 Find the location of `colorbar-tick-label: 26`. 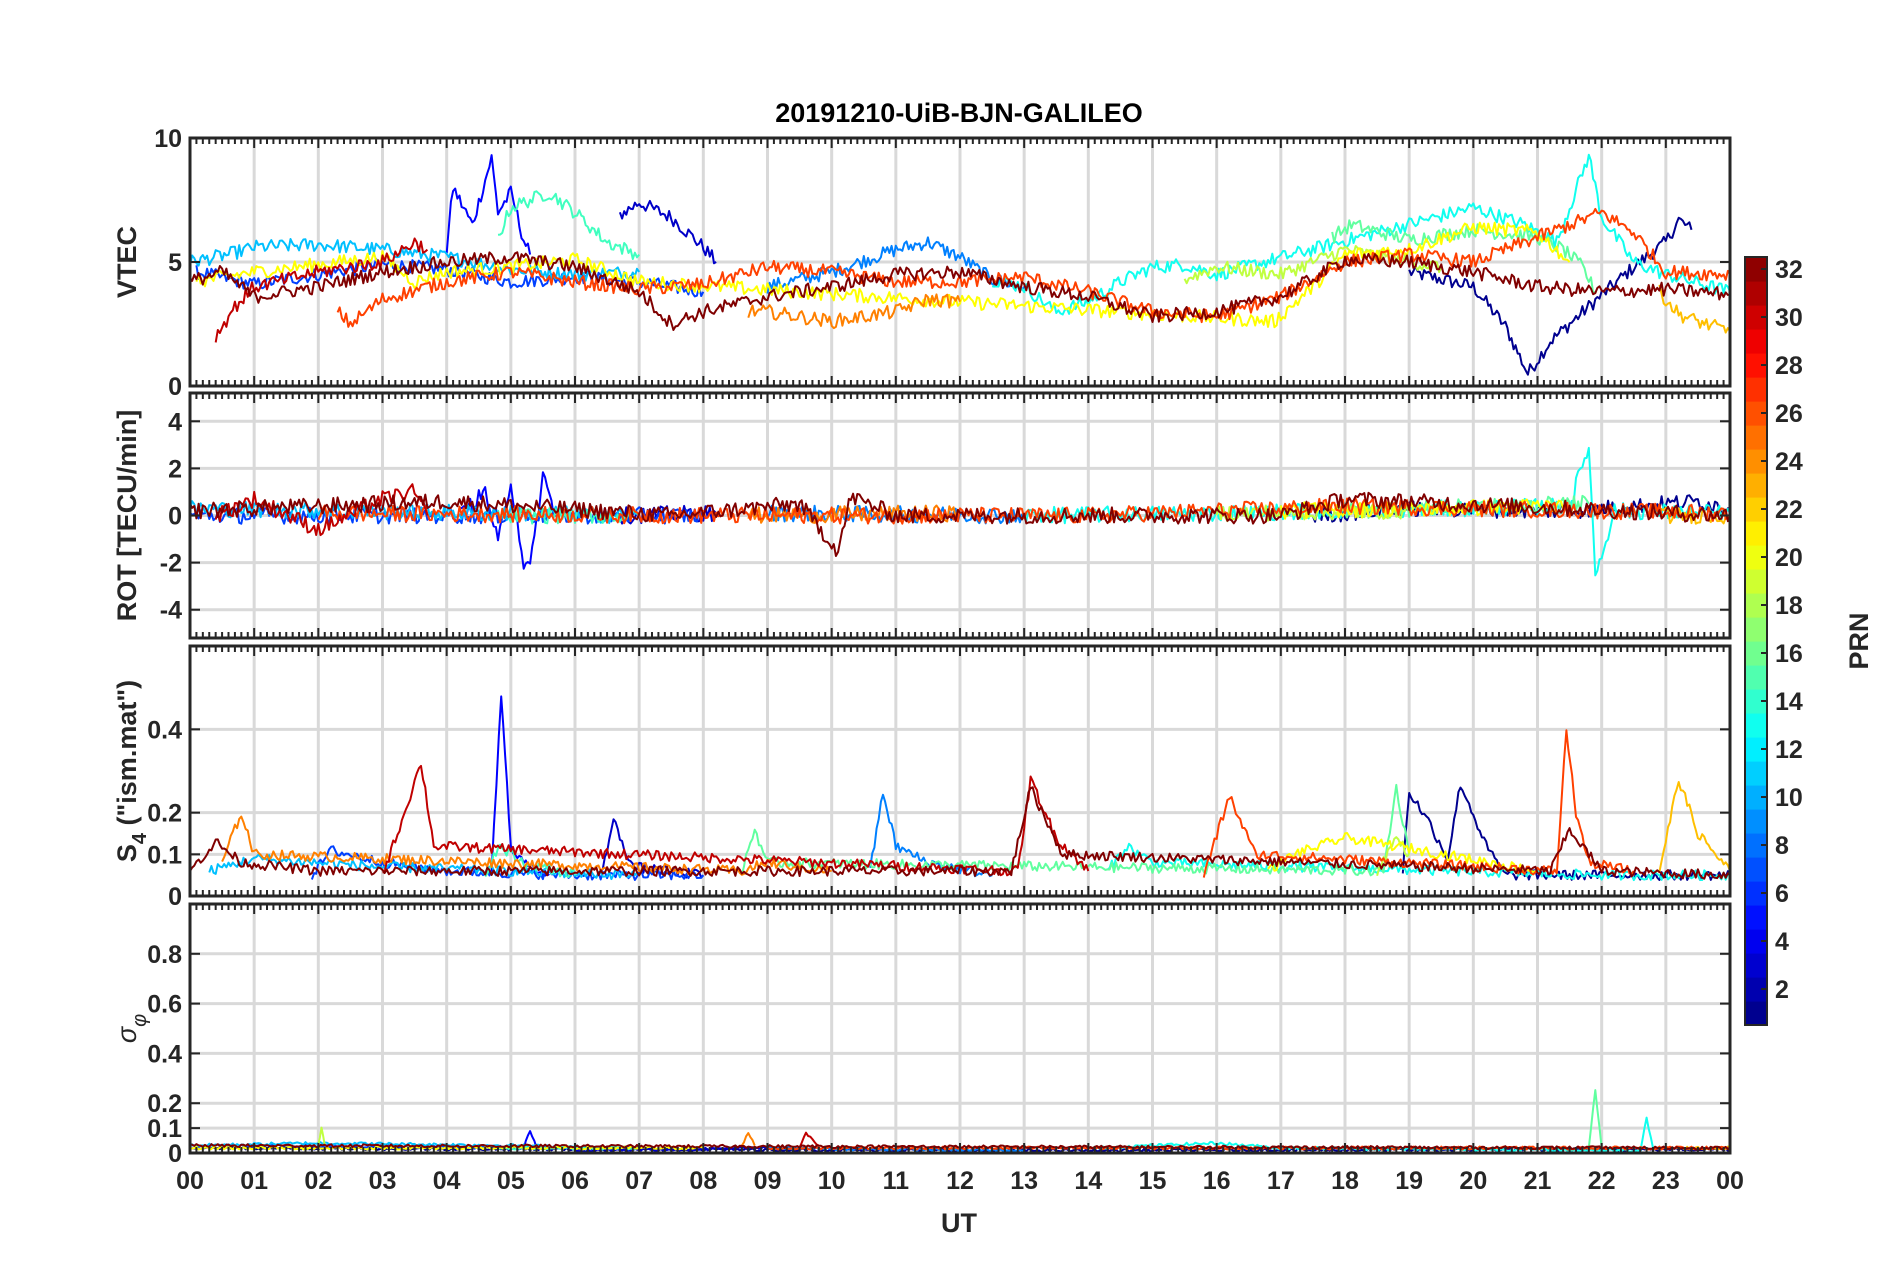

colorbar-tick-label: 26 is located at coordinates (1789, 414).